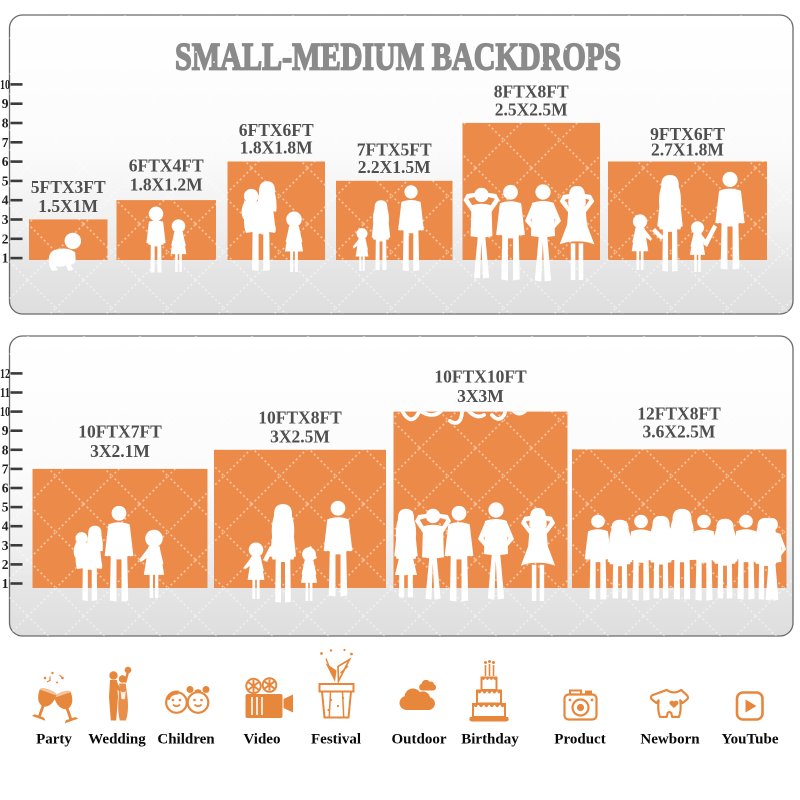  I want to click on svg-text: Wedding, so click(117, 740).